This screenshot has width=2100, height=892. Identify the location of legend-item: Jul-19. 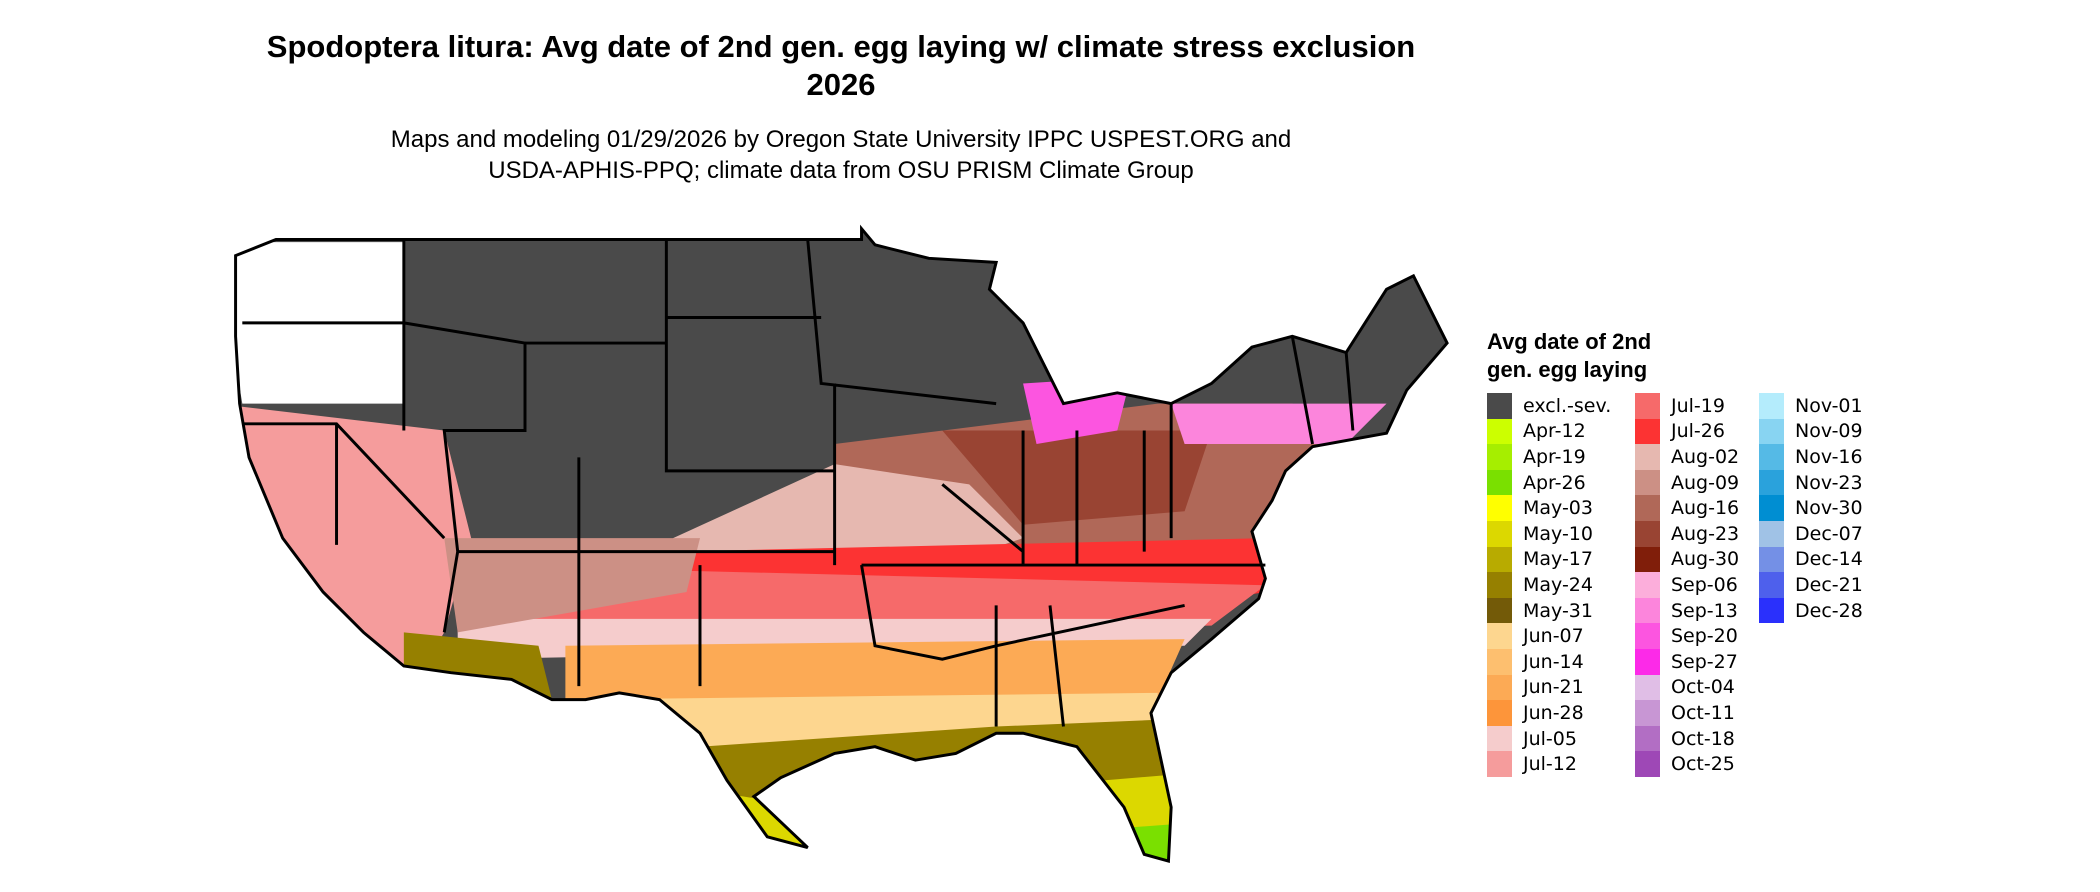
(1697, 406).